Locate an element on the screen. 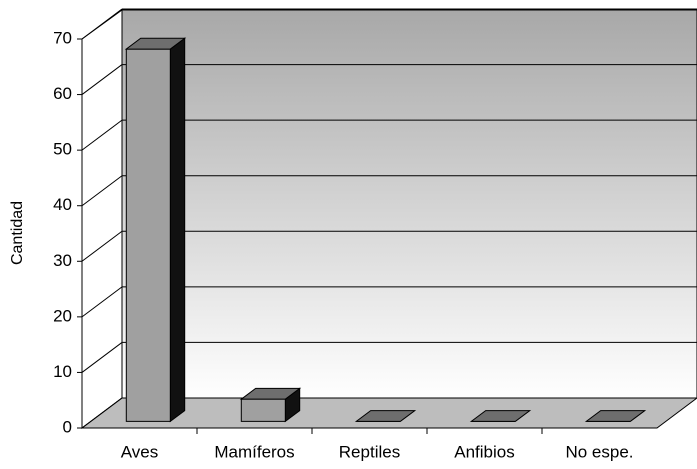 The image size is (697, 469). x-tick-label: Mamíferos is located at coordinates (254, 451).